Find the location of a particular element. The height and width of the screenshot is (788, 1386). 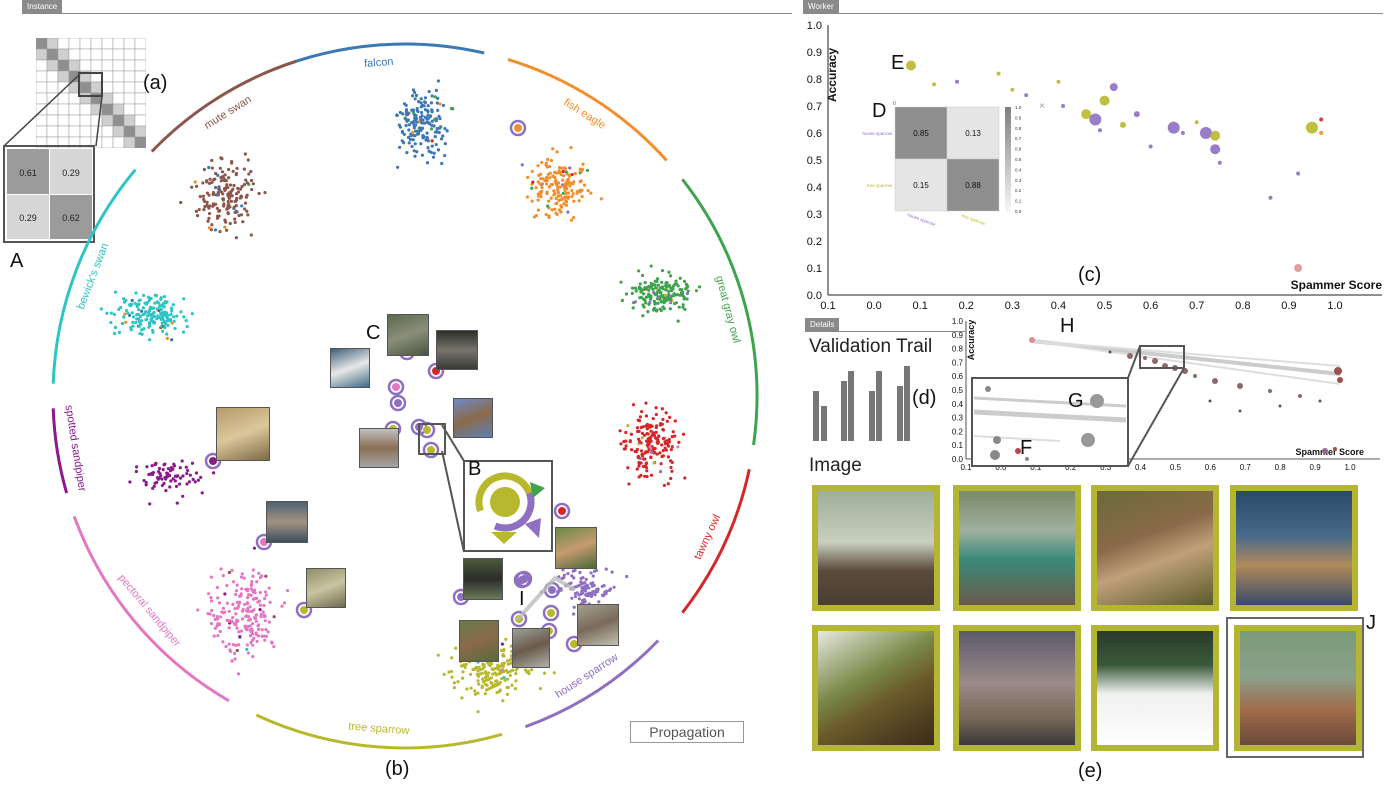

inset-point is located at coordinates (1097, 401).